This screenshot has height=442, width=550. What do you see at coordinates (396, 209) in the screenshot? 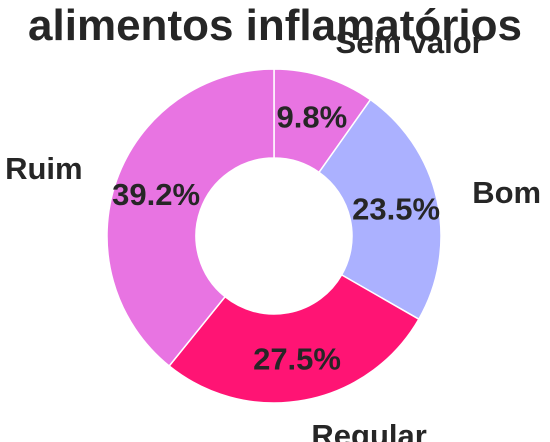
I see `pct-label-bom: 23.5%` at bounding box center [396, 209].